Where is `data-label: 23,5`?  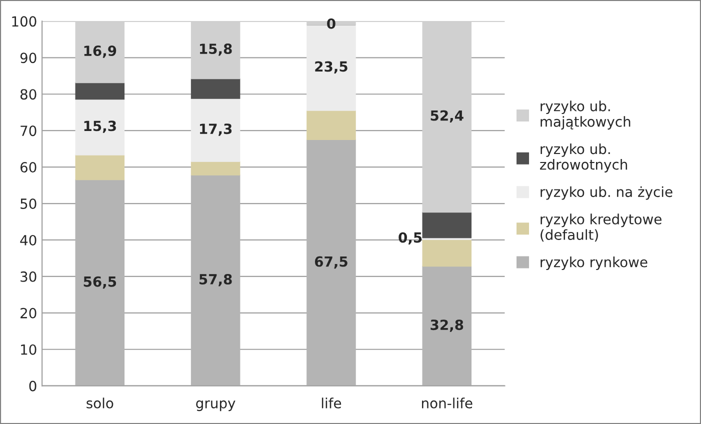
data-label: 23,5 is located at coordinates (331, 67).